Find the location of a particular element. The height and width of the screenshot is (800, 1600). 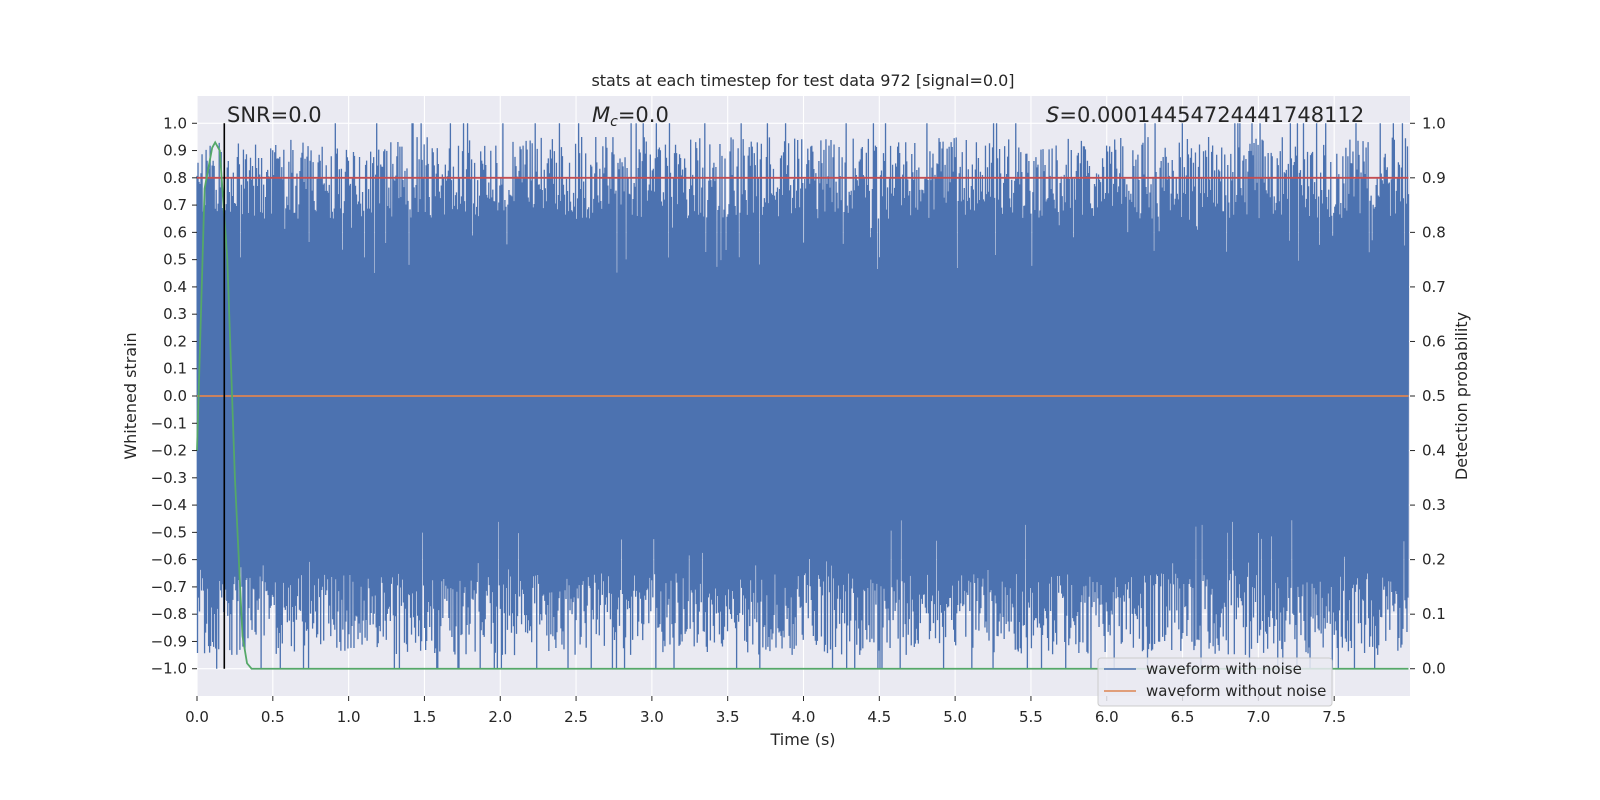

y-left-tick-label-19: −0.9 is located at coordinates (169, 641).